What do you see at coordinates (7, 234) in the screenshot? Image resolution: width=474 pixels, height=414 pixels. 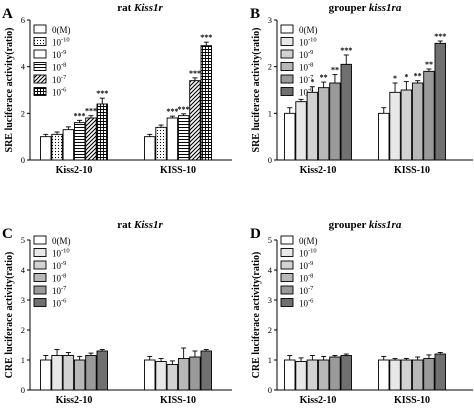 I see `panel-letter: C` at bounding box center [7, 234].